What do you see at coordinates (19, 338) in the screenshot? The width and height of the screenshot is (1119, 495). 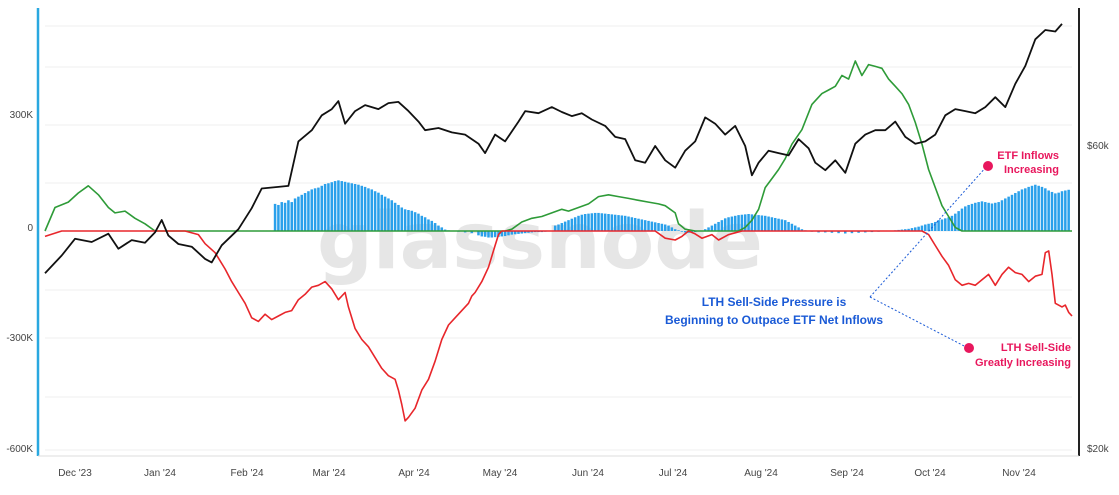 I see `y-left-tick-label: -300K` at bounding box center [19, 338].